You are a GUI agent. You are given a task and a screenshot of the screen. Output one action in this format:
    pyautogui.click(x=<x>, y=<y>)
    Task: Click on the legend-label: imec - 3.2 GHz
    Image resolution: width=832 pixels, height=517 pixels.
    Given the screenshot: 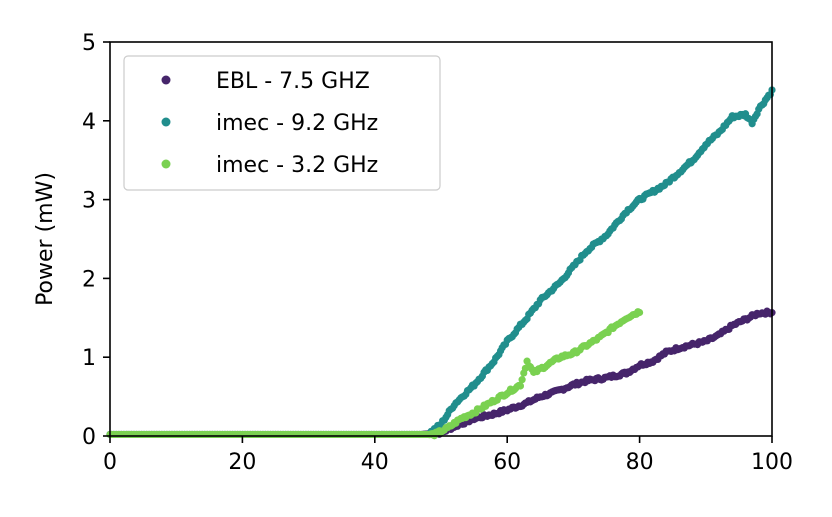 What is the action you would take?
    pyautogui.click(x=297, y=165)
    